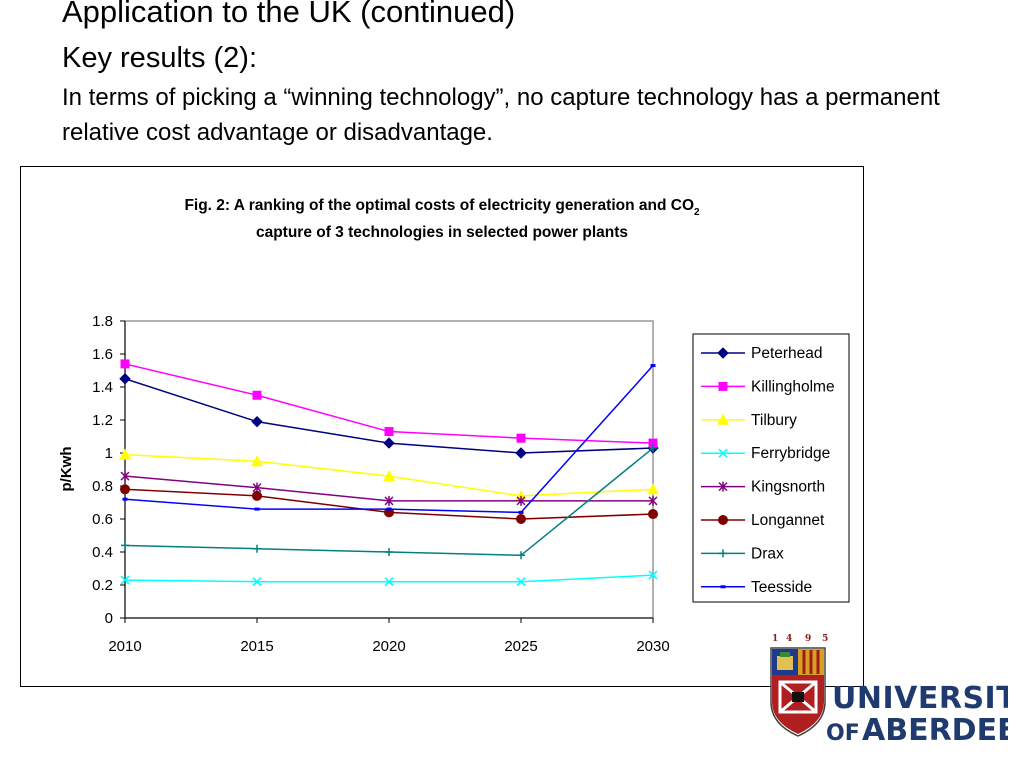  I want to click on series-peterhead, so click(389, 416).